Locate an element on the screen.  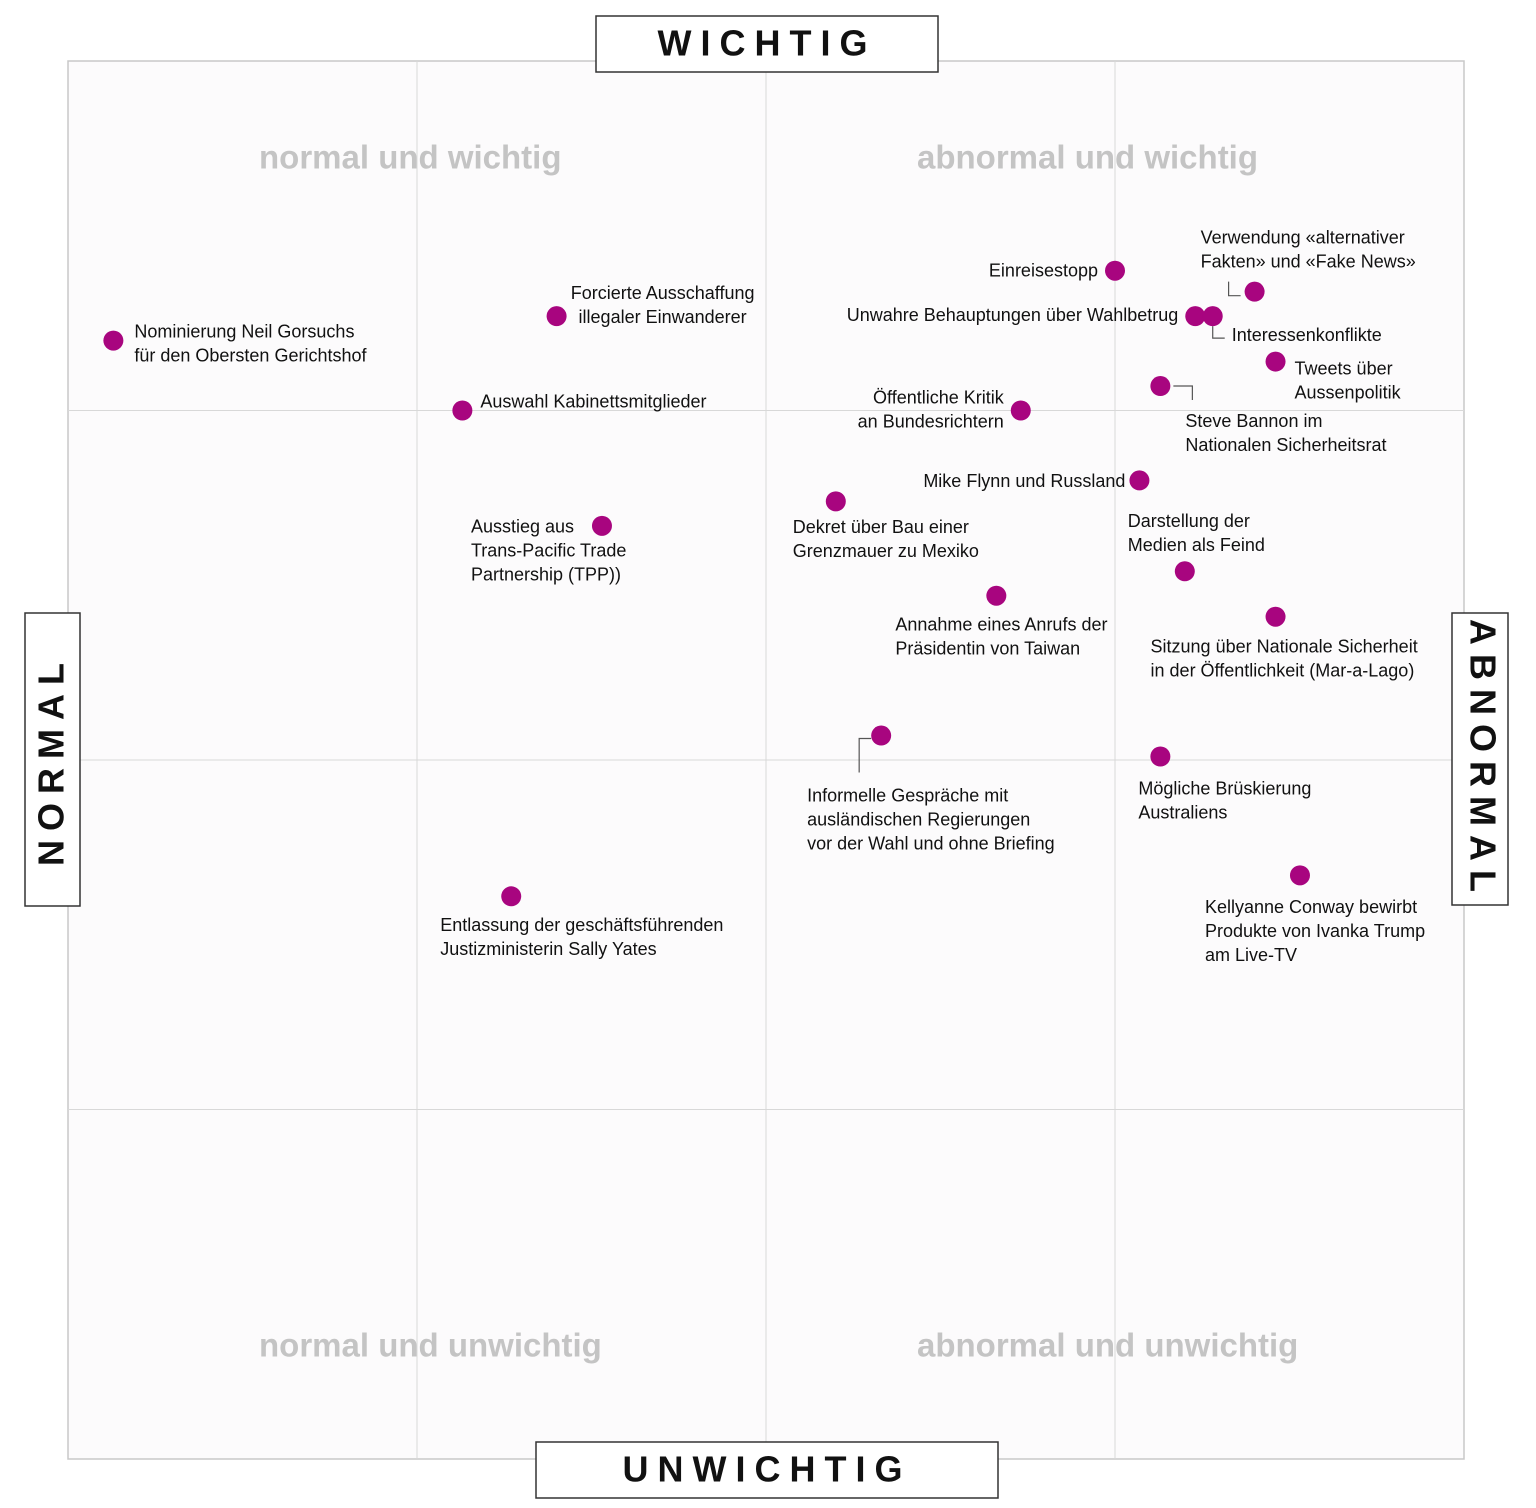
point-label: Forcierte Ausschaffung is located at coordinates (663, 293).